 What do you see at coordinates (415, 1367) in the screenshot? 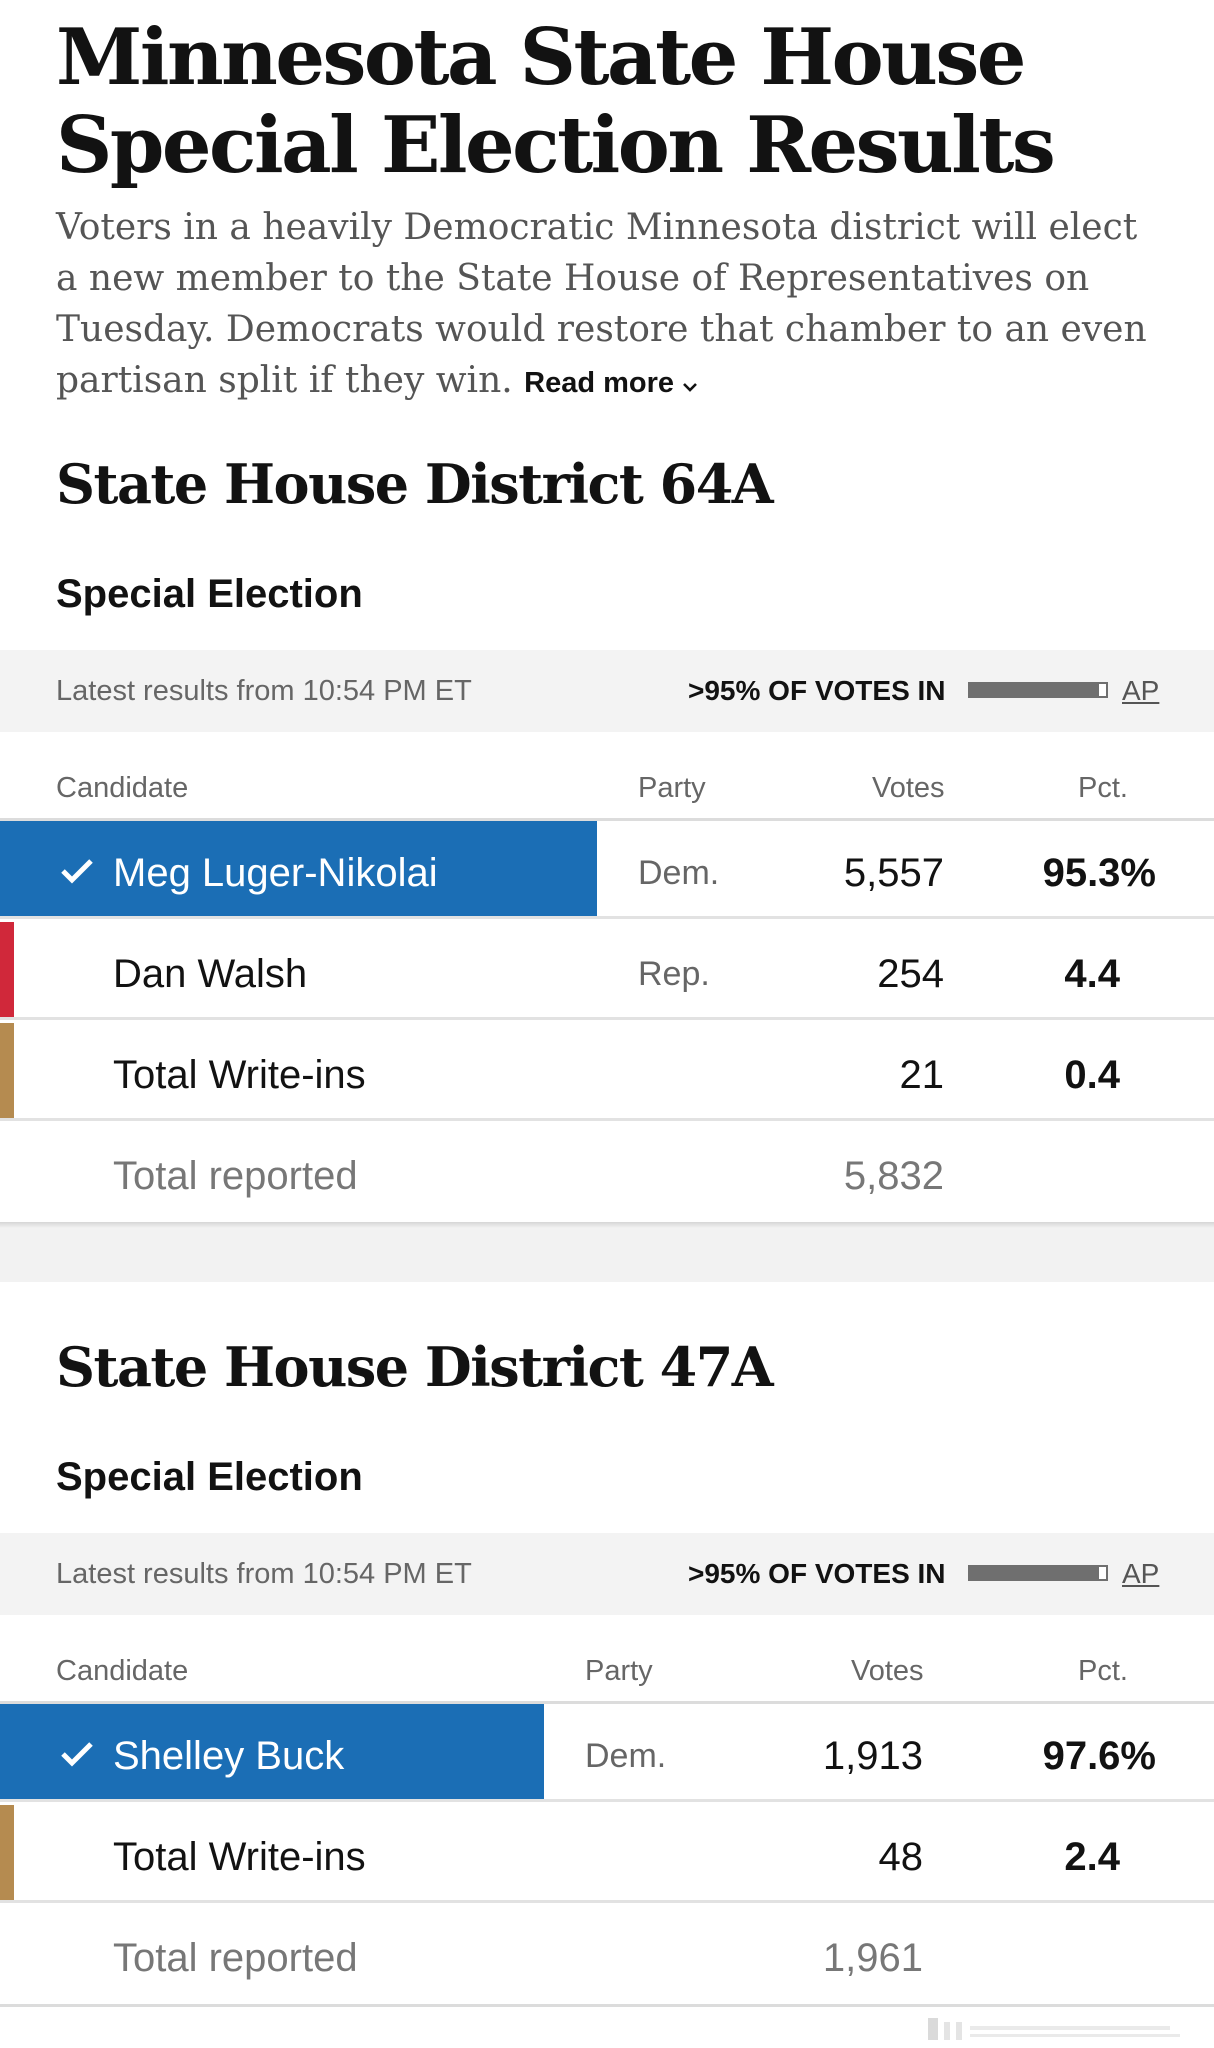
I see `race-title: State House District 47A` at bounding box center [415, 1367].